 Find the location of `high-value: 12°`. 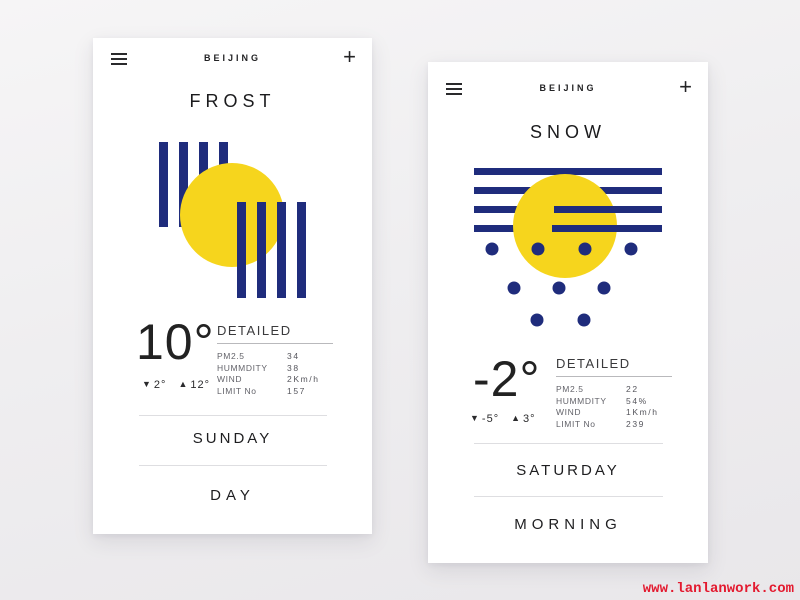

high-value: 12° is located at coordinates (200, 385).